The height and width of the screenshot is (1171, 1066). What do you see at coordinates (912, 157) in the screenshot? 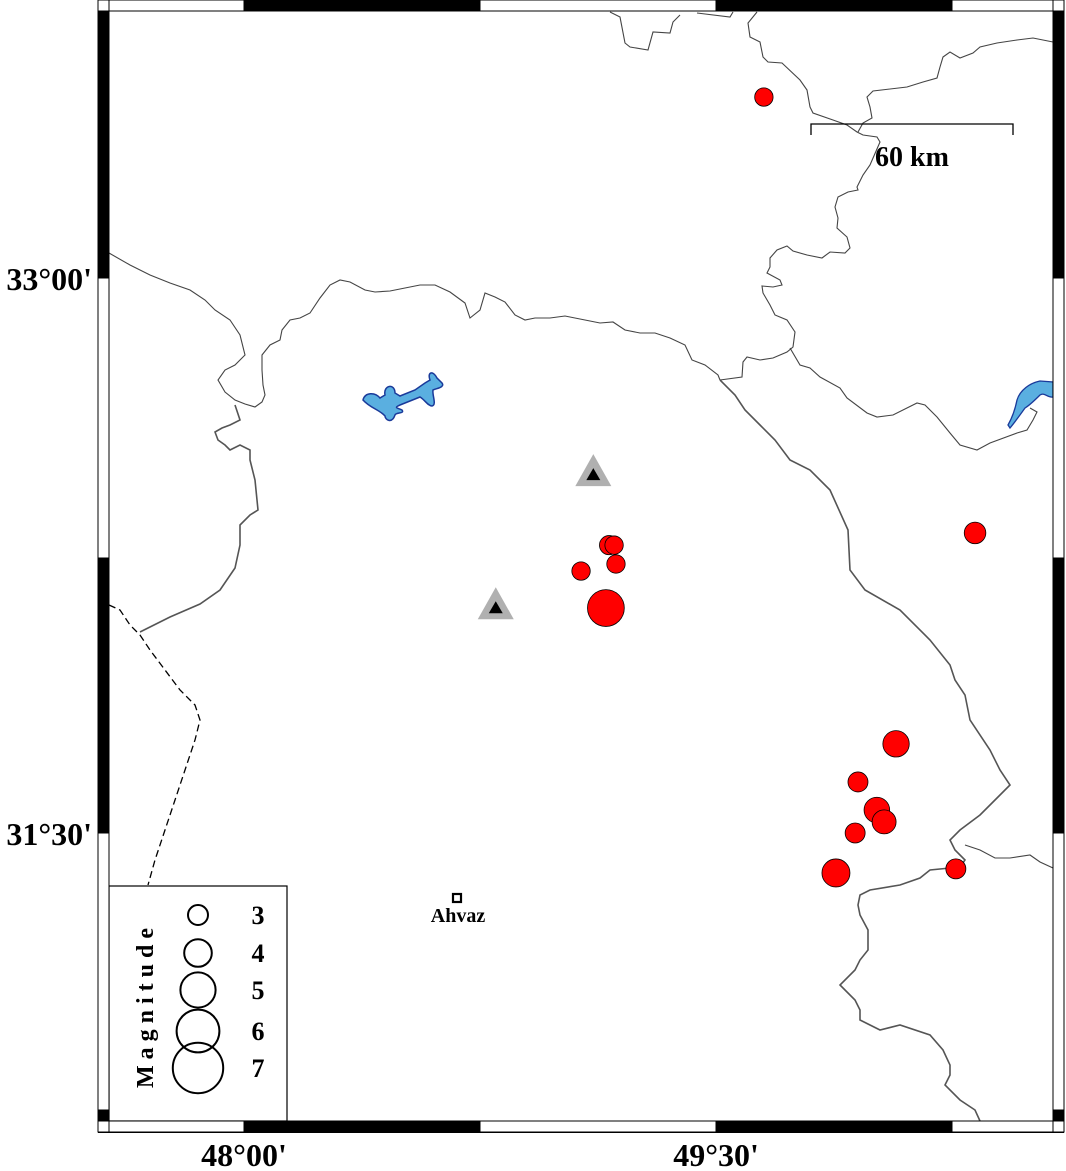
I see `scale-bar-label: 60 km` at bounding box center [912, 157].